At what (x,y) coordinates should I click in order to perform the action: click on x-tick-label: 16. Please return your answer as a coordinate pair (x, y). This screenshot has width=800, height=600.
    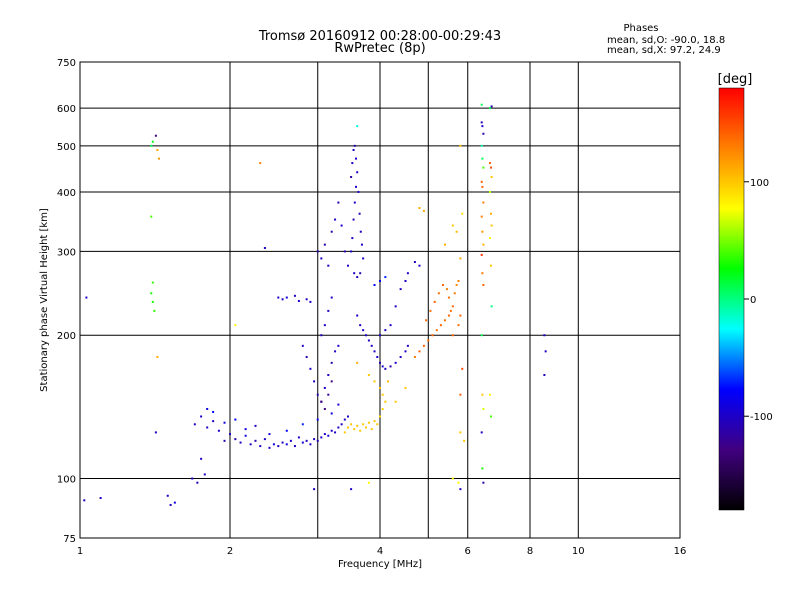
    Looking at the image, I should click on (680, 551).